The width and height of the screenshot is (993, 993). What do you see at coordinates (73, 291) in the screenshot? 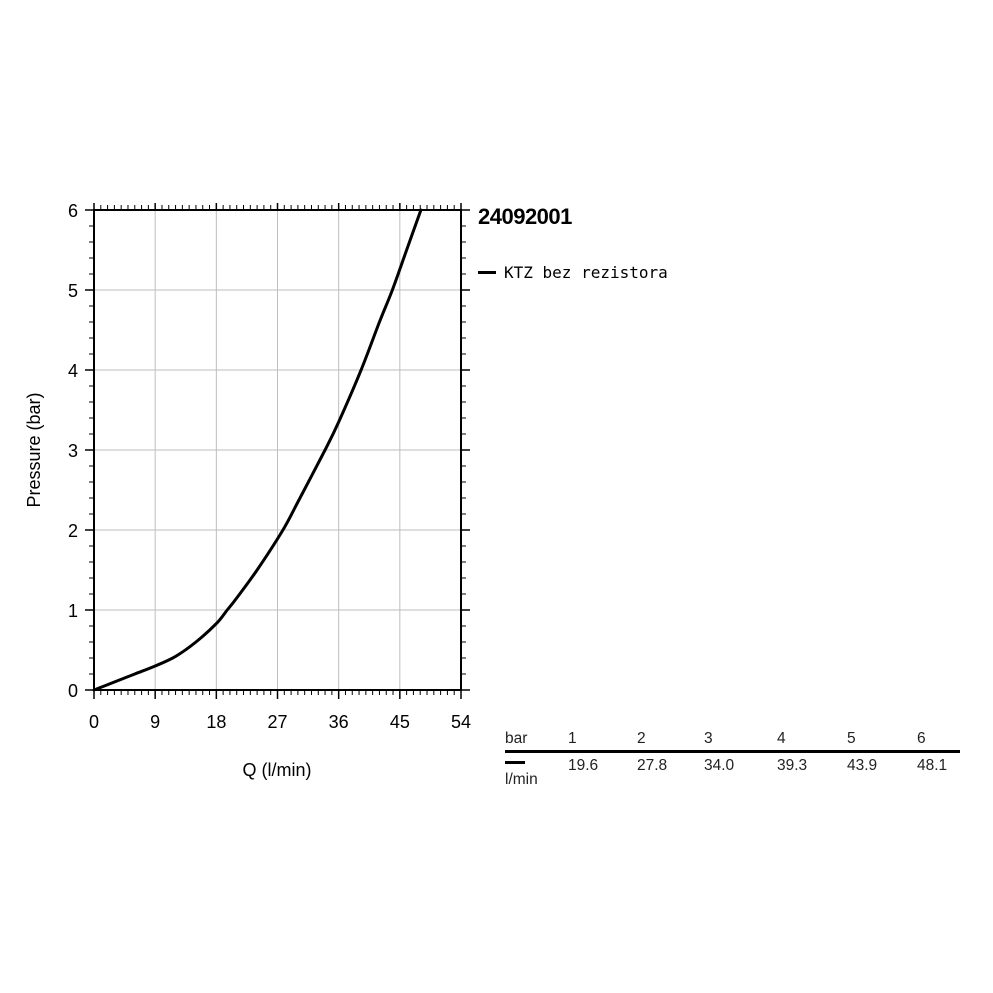
I see `y-tick-label: 5` at bounding box center [73, 291].